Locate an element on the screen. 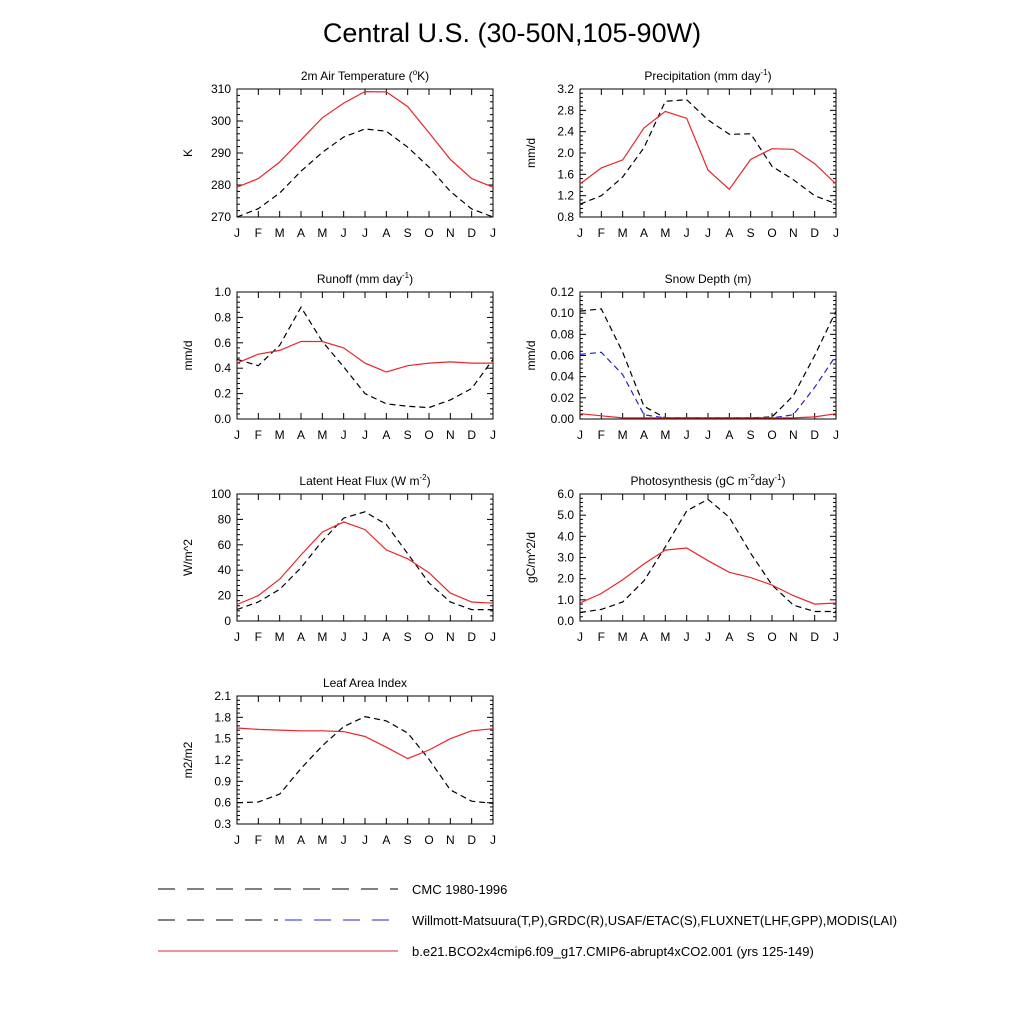  y-tick-label: 1.2 is located at coordinates (222, 760).